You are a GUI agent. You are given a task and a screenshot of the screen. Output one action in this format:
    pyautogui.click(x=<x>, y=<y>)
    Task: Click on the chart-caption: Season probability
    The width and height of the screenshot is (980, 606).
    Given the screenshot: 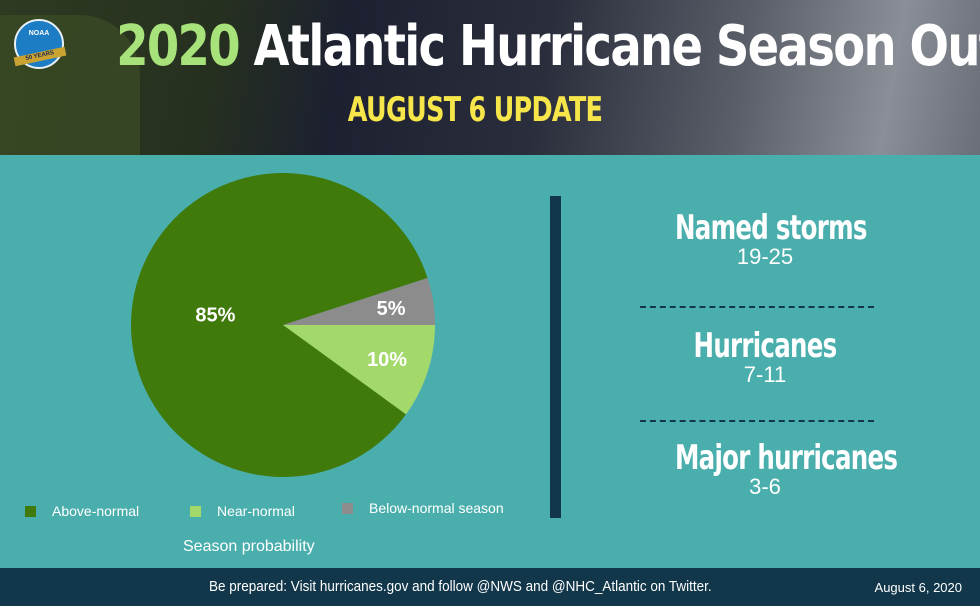 What is the action you would take?
    pyautogui.click(x=249, y=546)
    